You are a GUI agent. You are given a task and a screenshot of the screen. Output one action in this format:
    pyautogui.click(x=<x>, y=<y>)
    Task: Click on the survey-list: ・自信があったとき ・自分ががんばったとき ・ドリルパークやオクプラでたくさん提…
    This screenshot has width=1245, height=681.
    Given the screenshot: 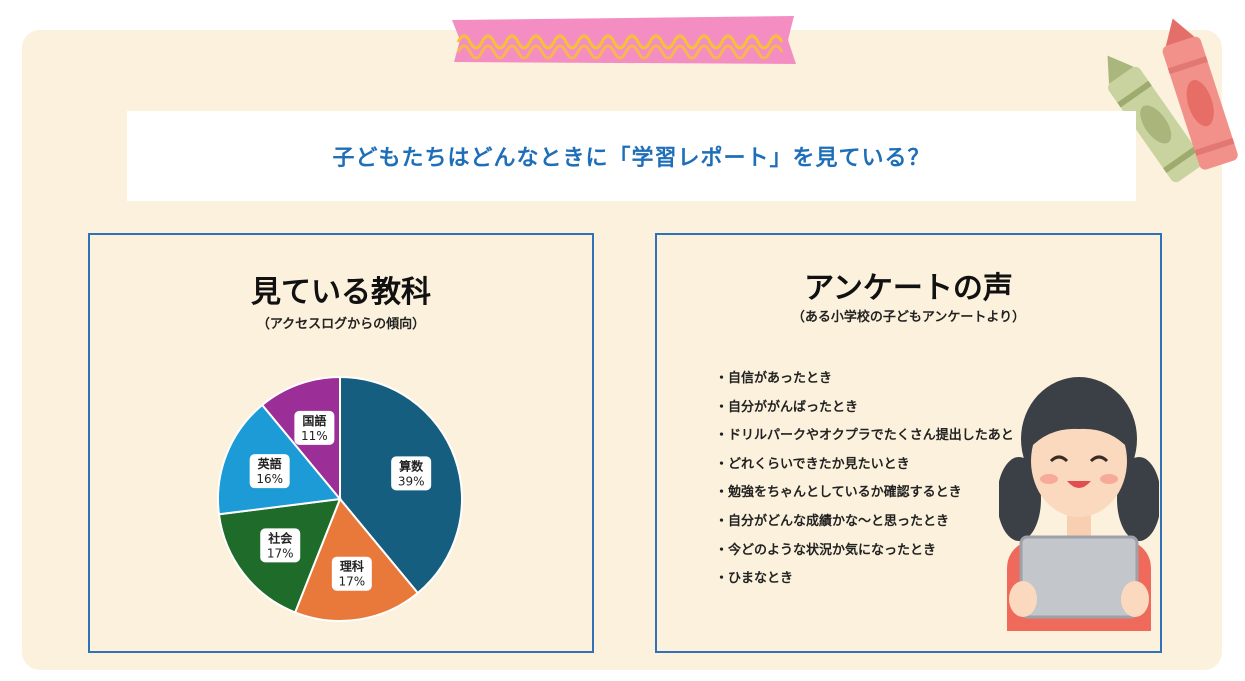 What is the action you would take?
    pyautogui.click(x=864, y=483)
    